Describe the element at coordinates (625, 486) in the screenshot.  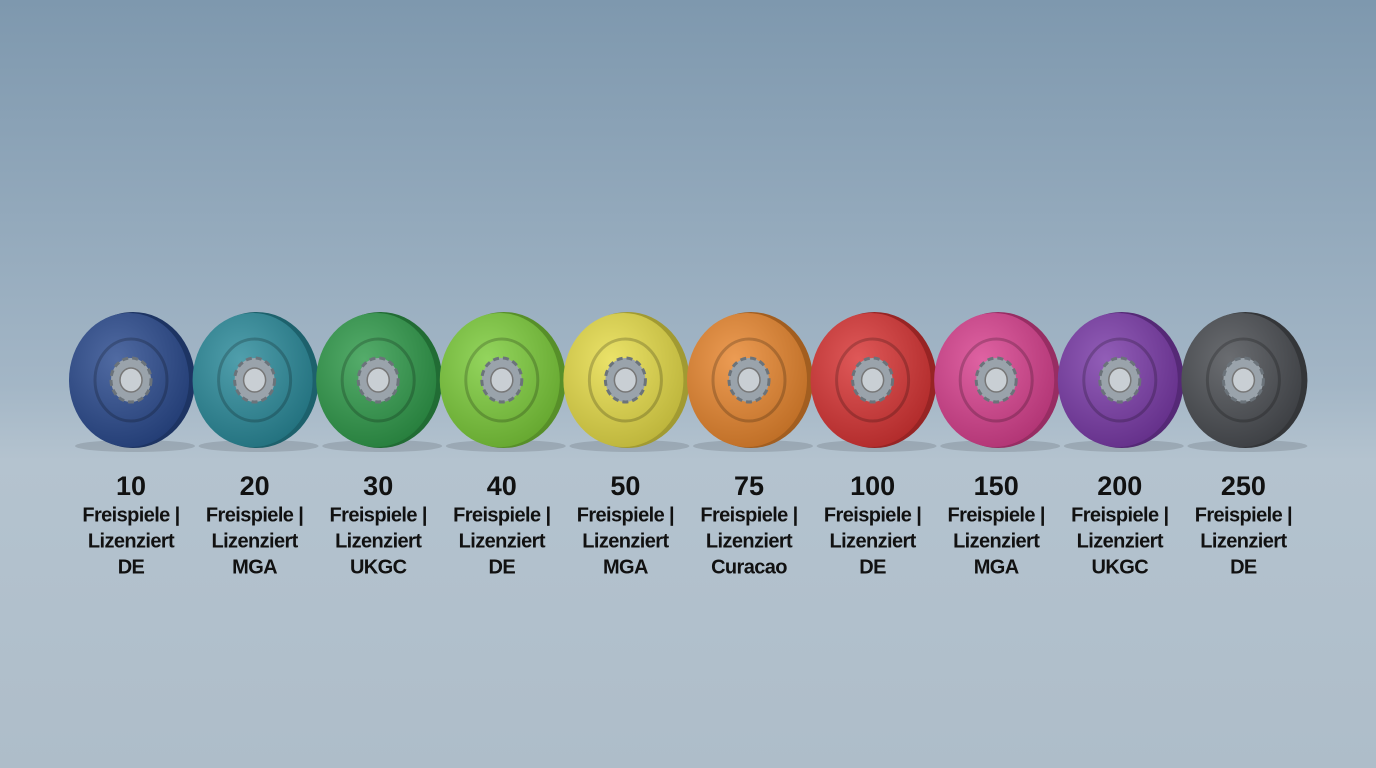
I see `amount: 50` at that location.